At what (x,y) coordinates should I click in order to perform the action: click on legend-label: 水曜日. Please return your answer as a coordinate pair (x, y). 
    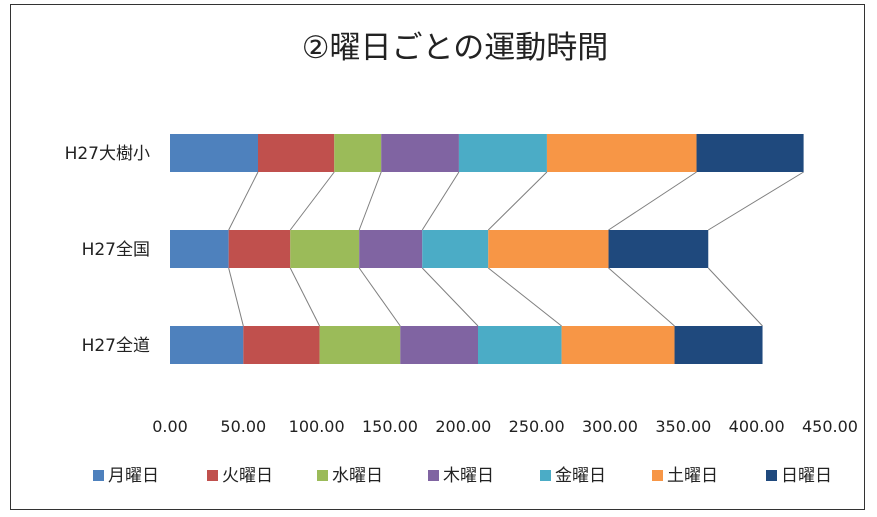
    Looking at the image, I should click on (357, 476).